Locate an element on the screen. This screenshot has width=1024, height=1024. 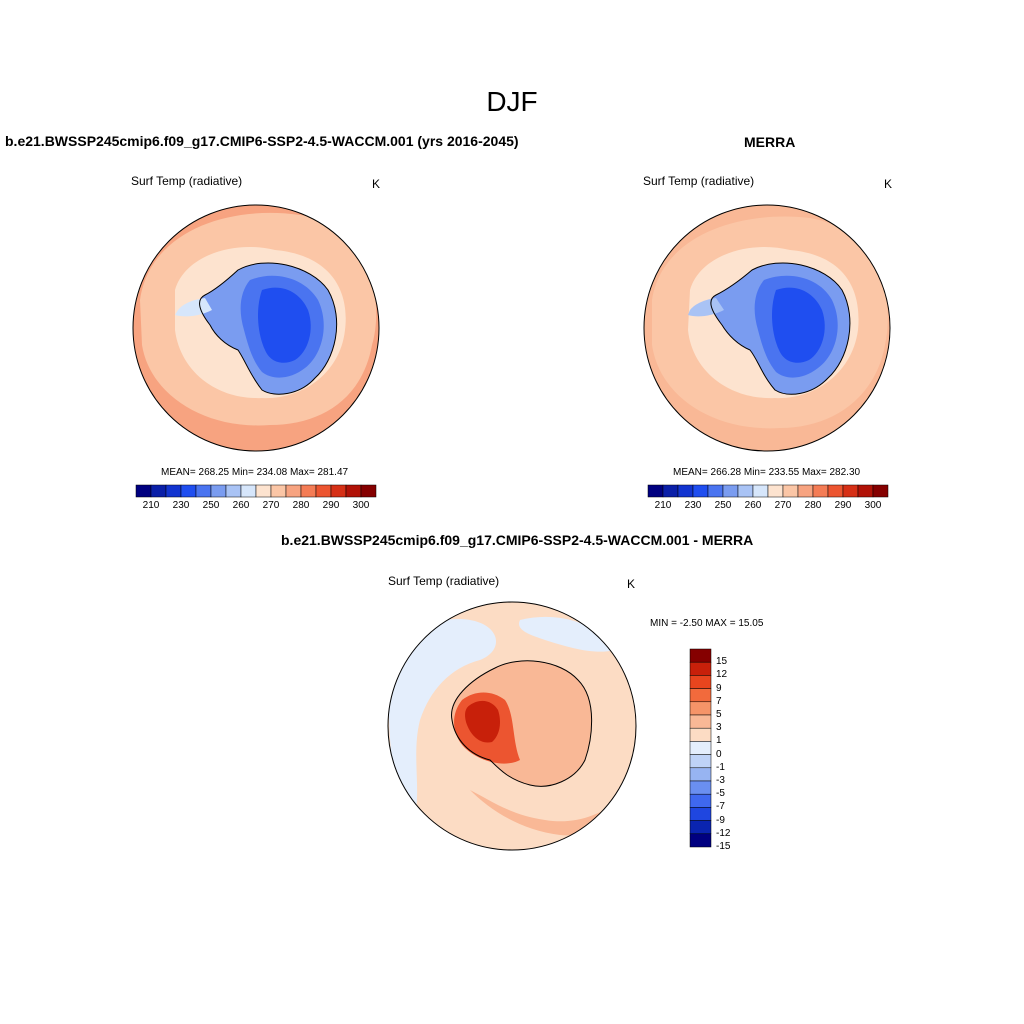
colorbar-tick-label: -3 is located at coordinates (720, 780).